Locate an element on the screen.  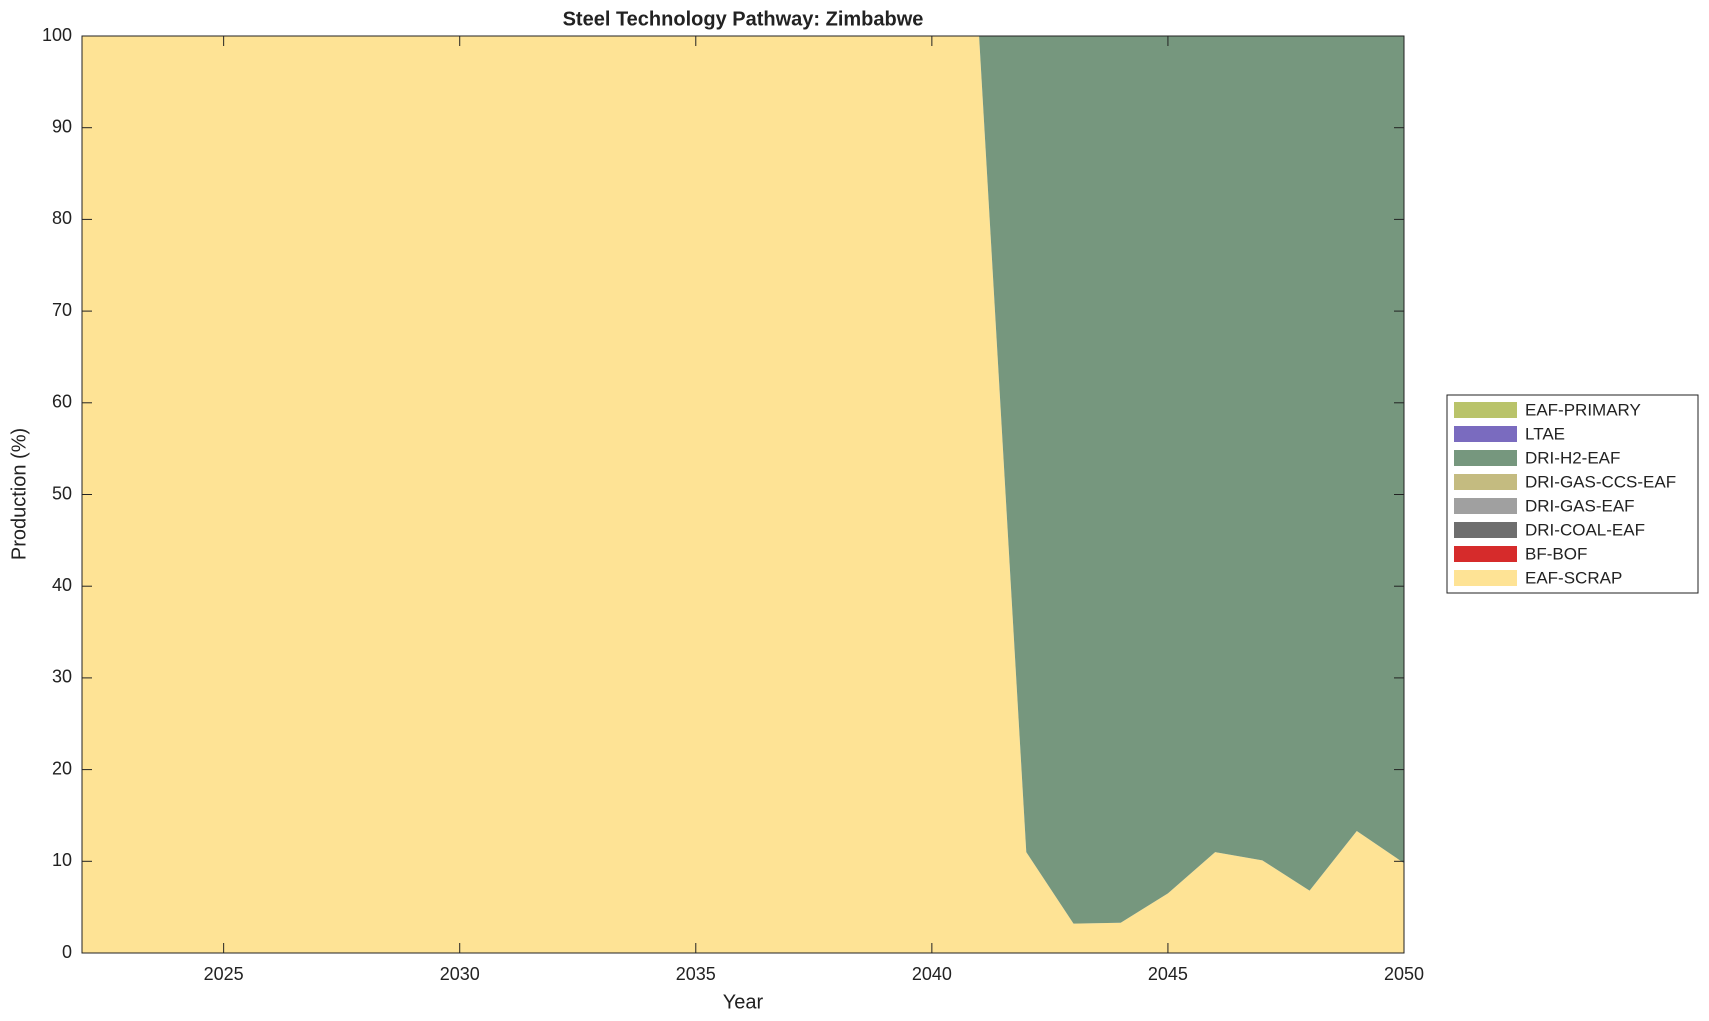
y-axis-label: Production (%) is located at coordinates (19, 494).